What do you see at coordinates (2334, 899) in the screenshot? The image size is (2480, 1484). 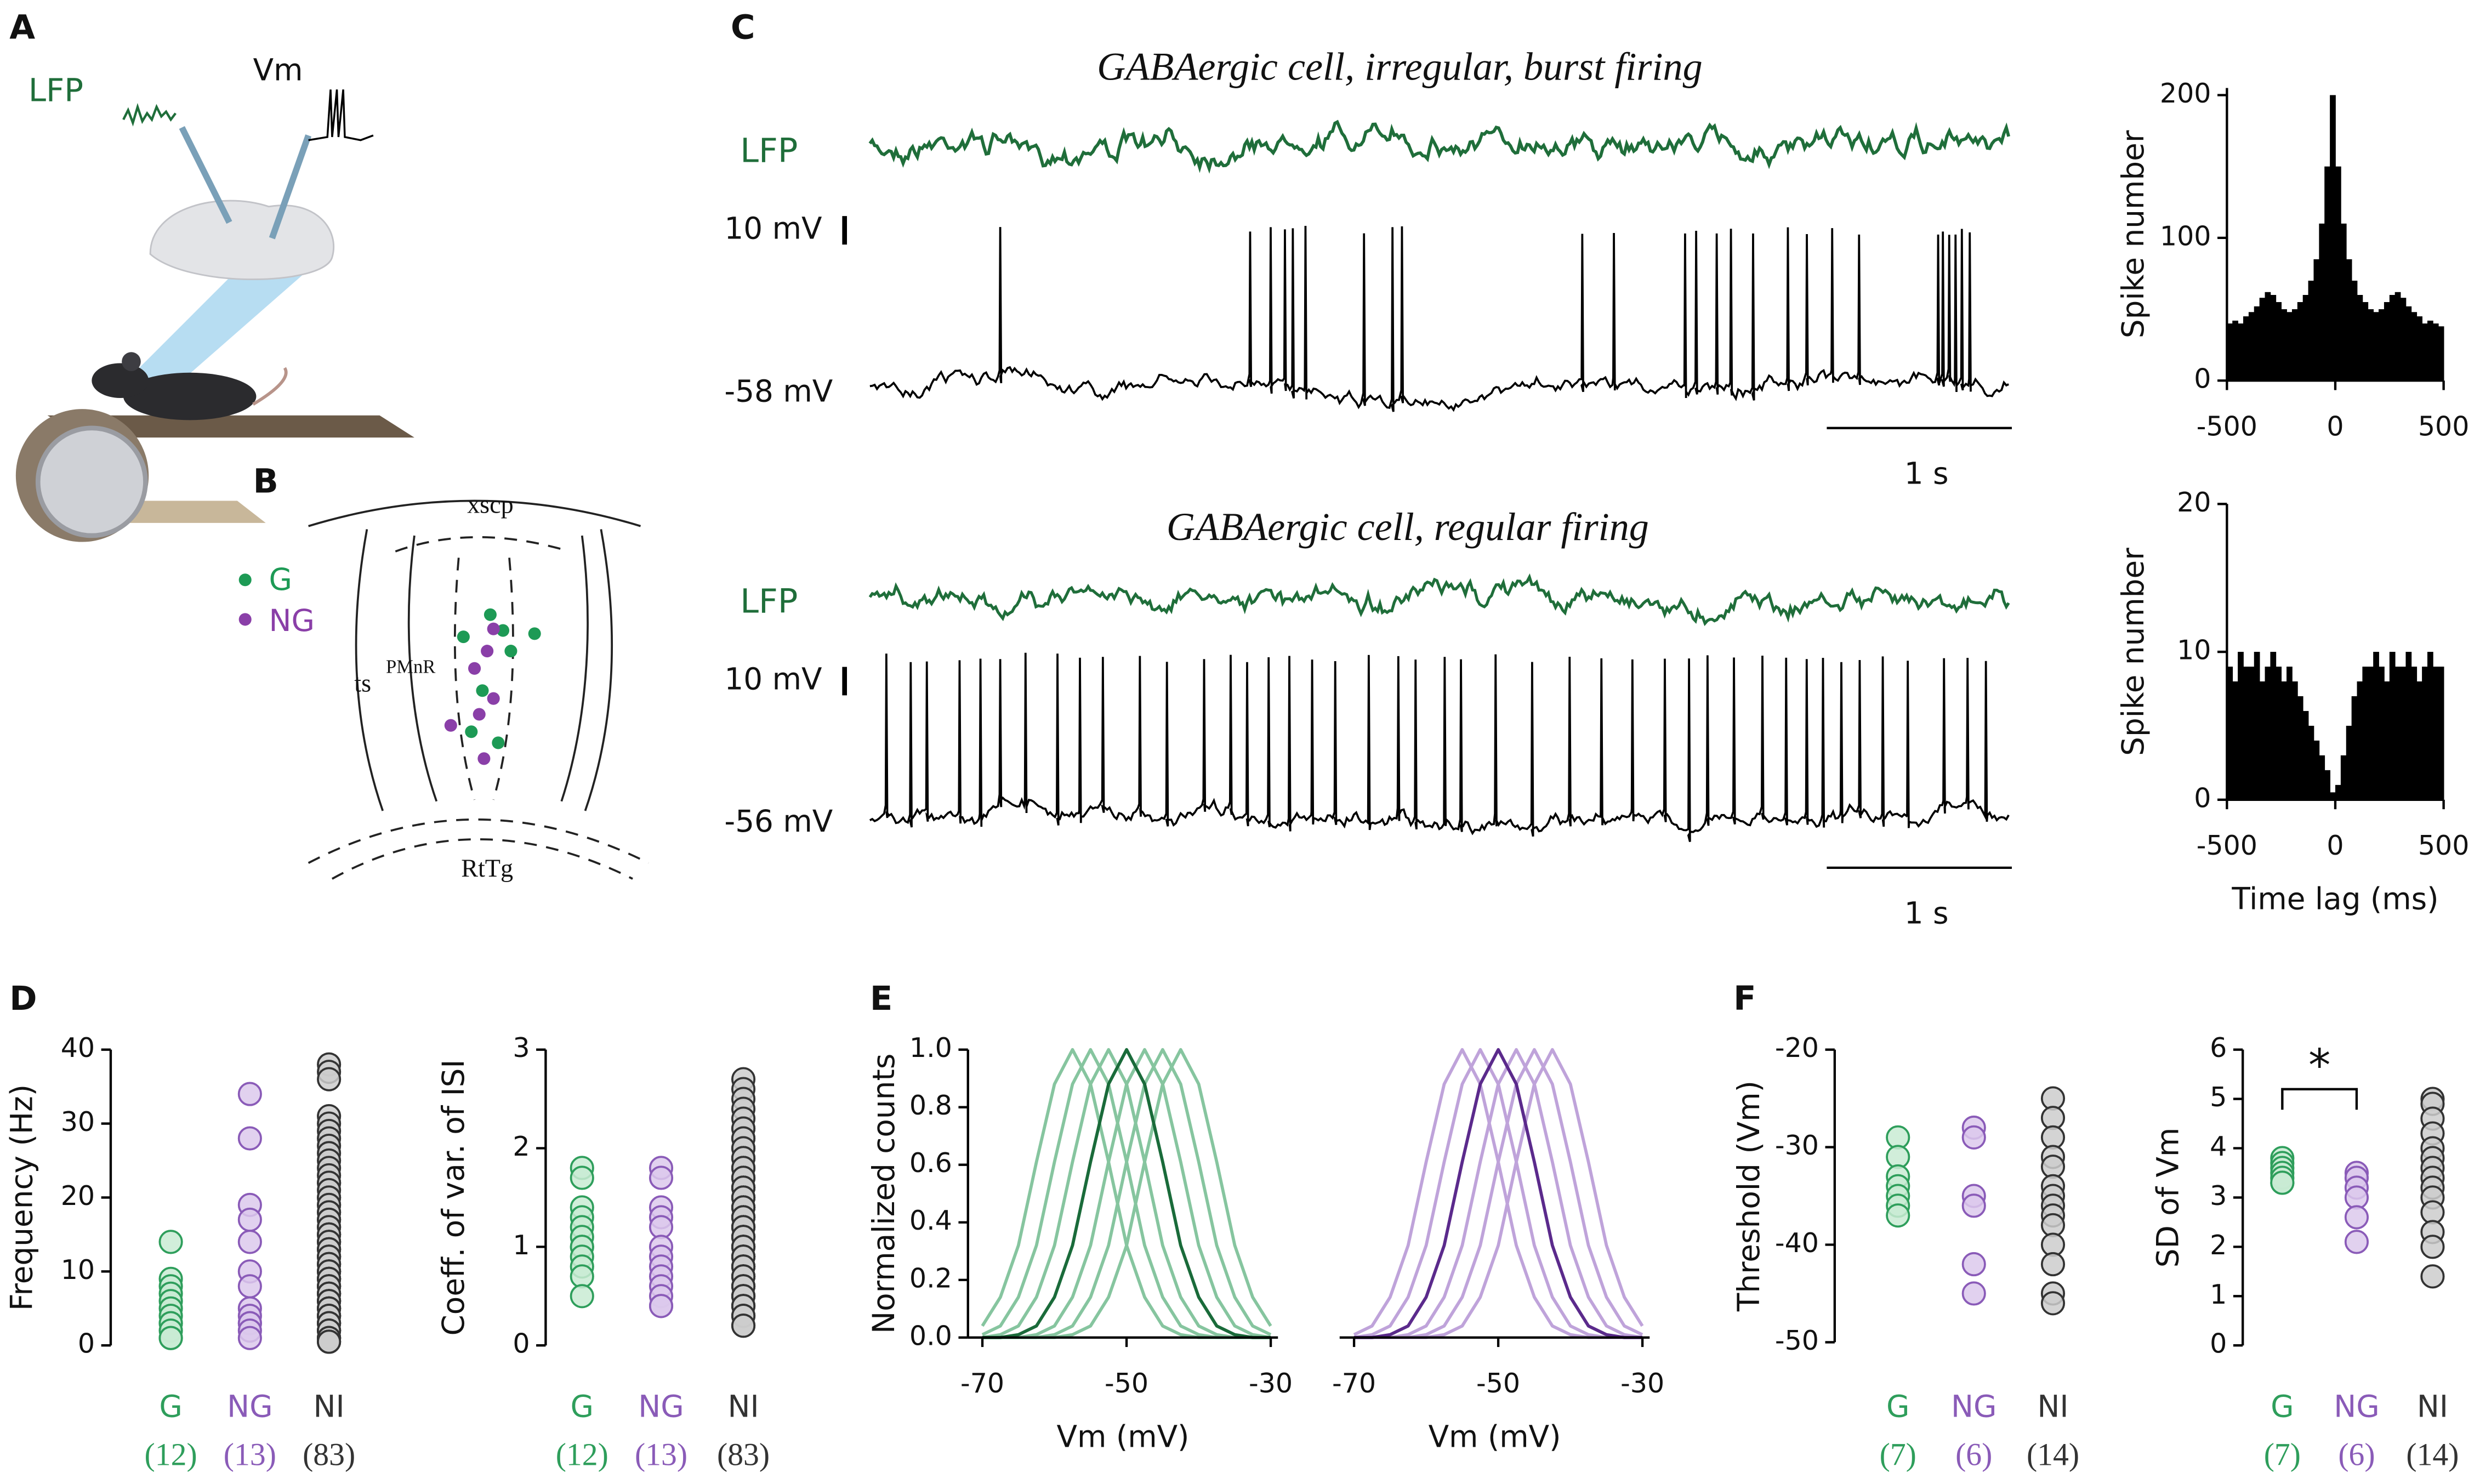 I see `x-axis-label: Time lag (ms)` at bounding box center [2334, 899].